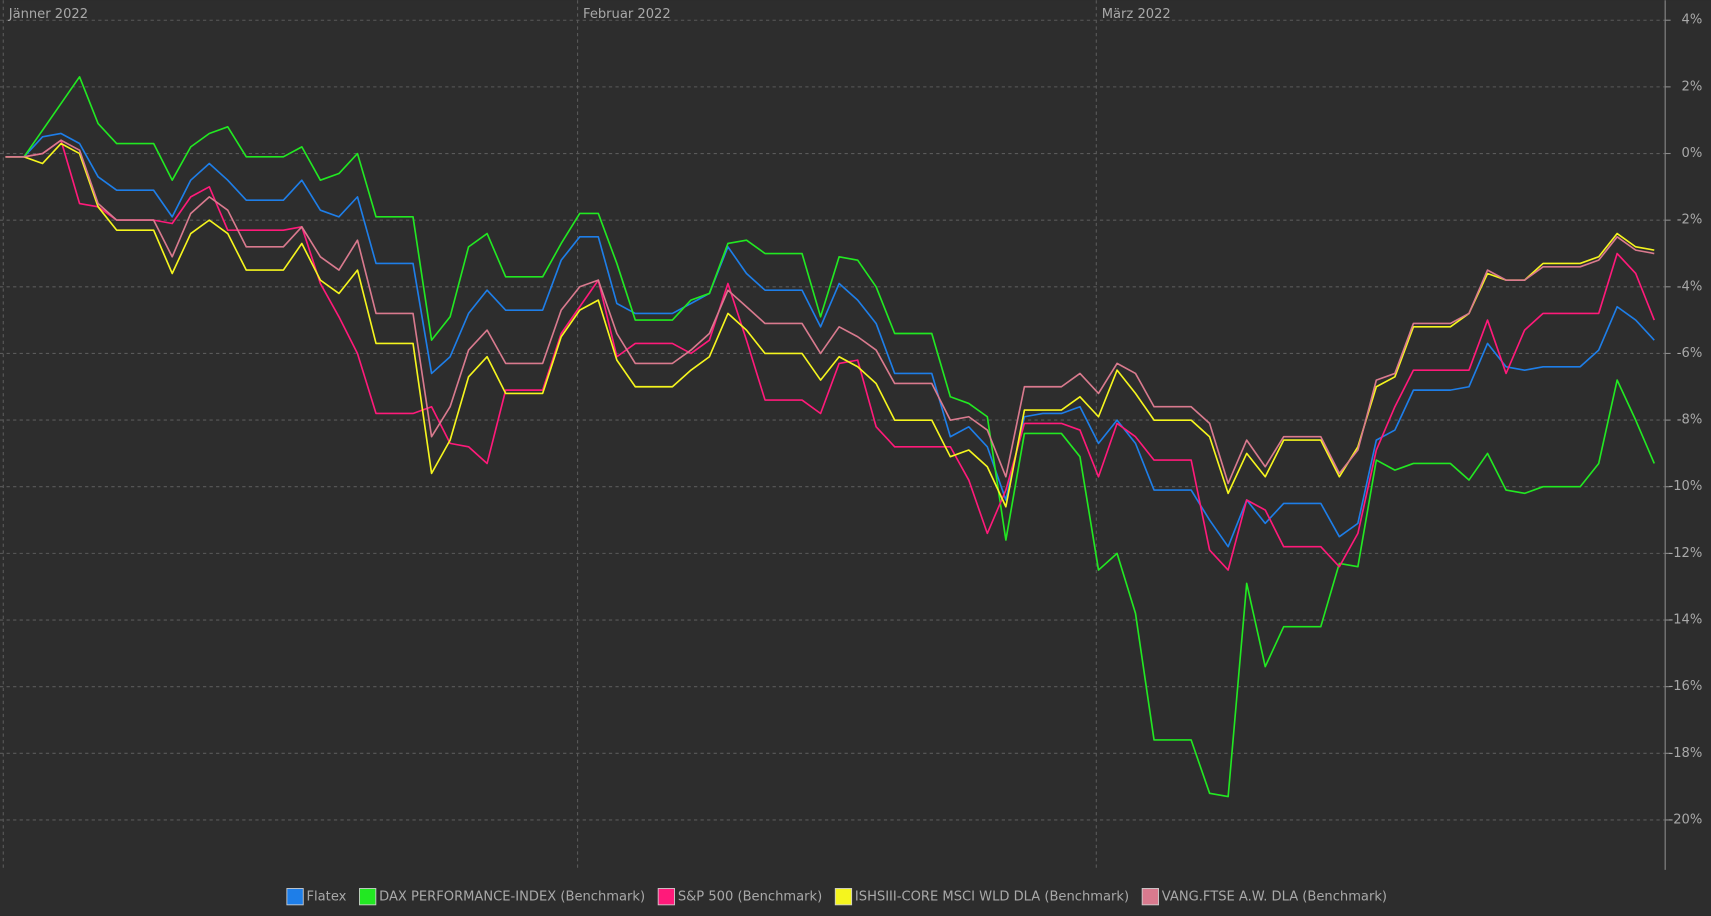 The height and width of the screenshot is (916, 1711). What do you see at coordinates (1685, 553) in the screenshot?
I see `y-tick-label: -12%` at bounding box center [1685, 553].